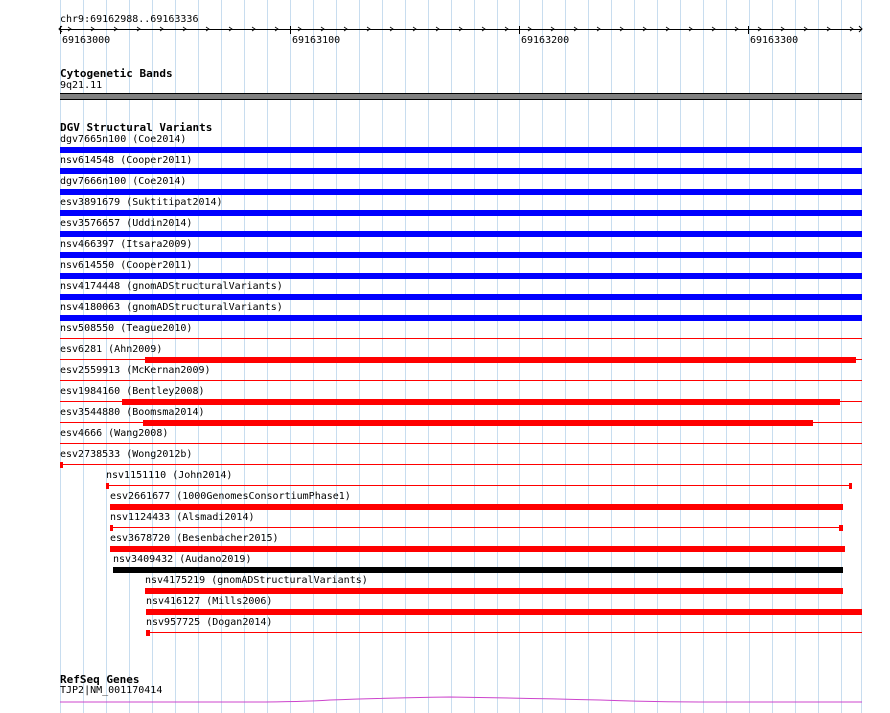 Image resolution: width=890 pixels, height=713 pixels. I want to click on variant-label: nsv4180063 (gnomADStructuralVariants), so click(171, 307).